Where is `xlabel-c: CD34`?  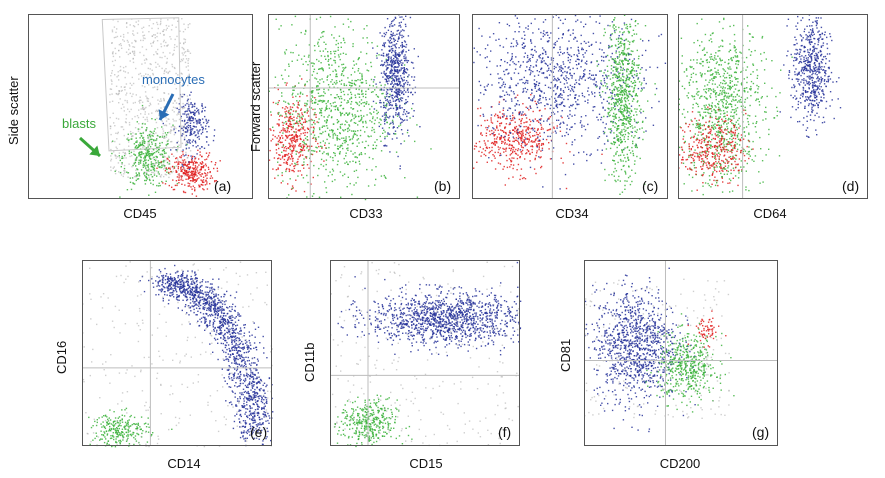
xlabel-c: CD34 is located at coordinates (572, 213).